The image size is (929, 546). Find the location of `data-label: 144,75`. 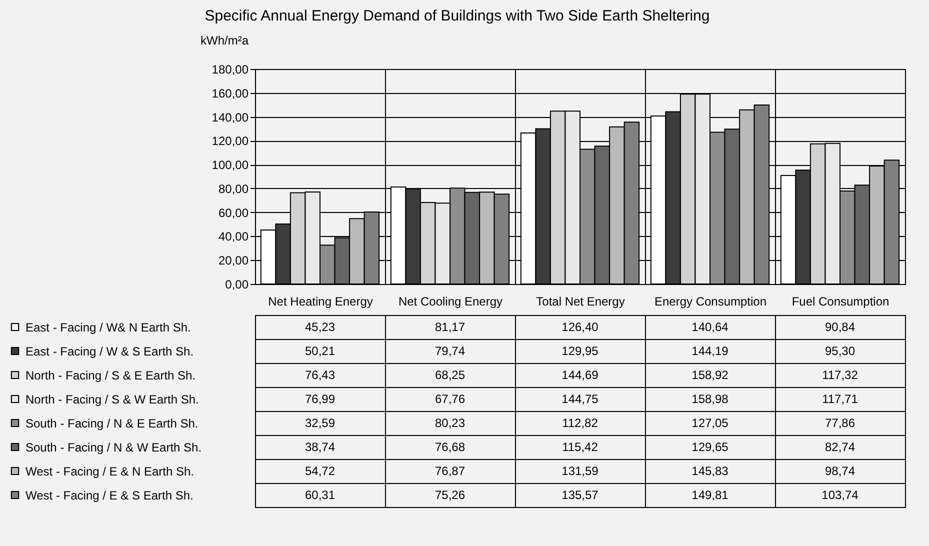

data-label: 144,75 is located at coordinates (580, 399).